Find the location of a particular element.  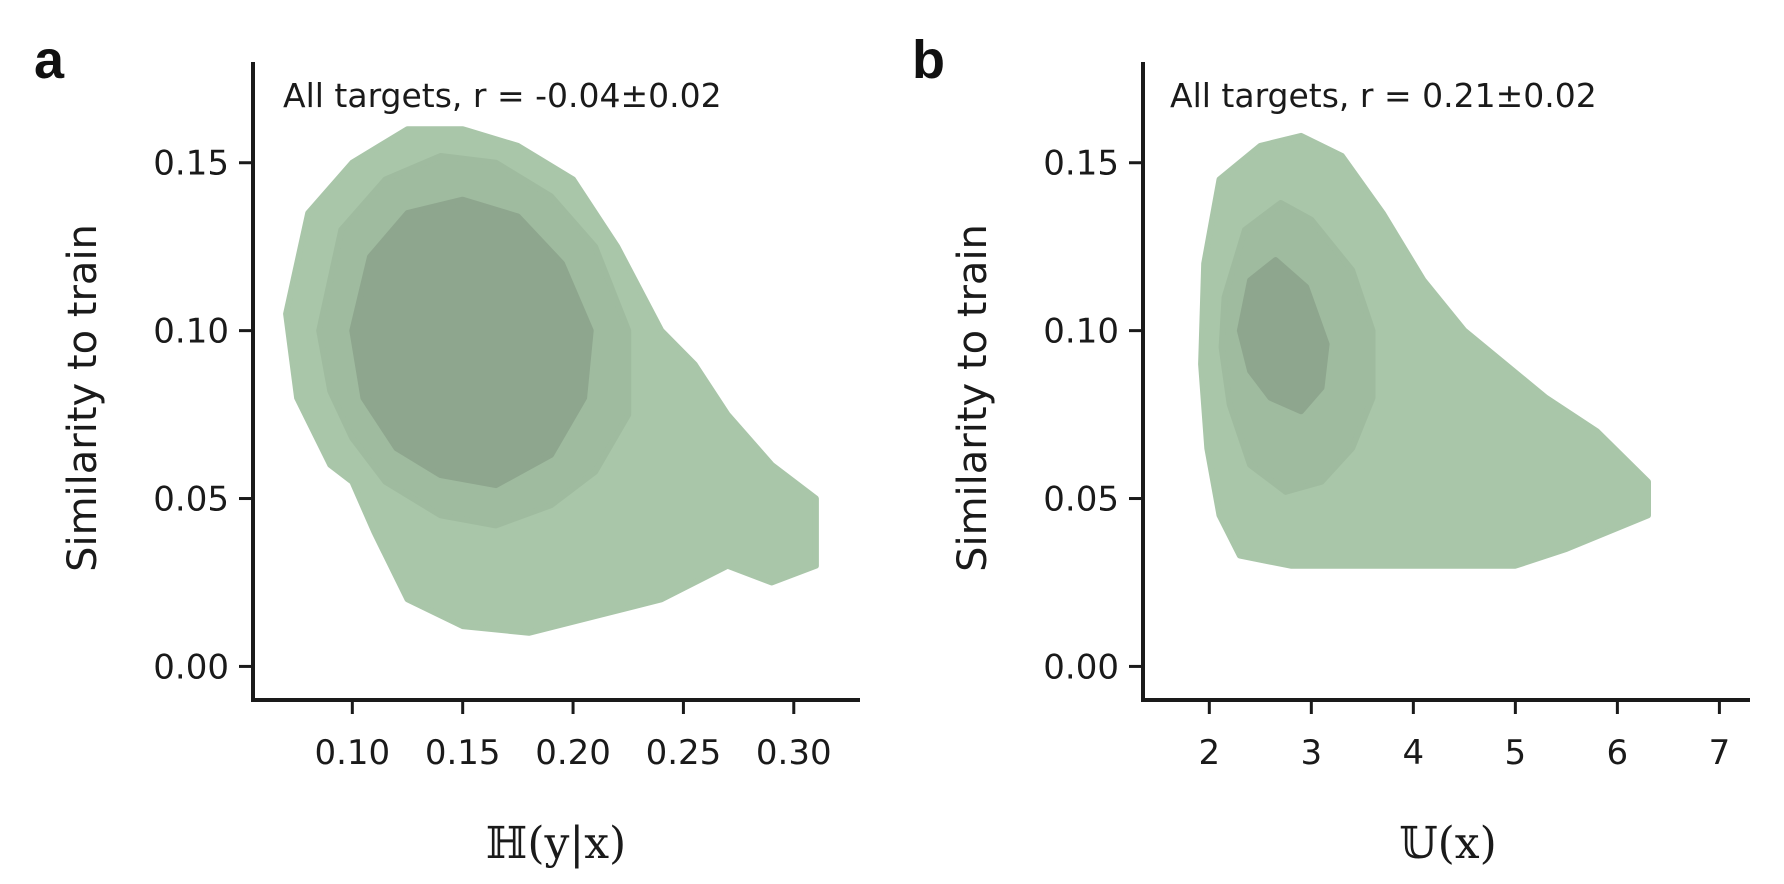

density-contours-b is located at coordinates (1424, 350).